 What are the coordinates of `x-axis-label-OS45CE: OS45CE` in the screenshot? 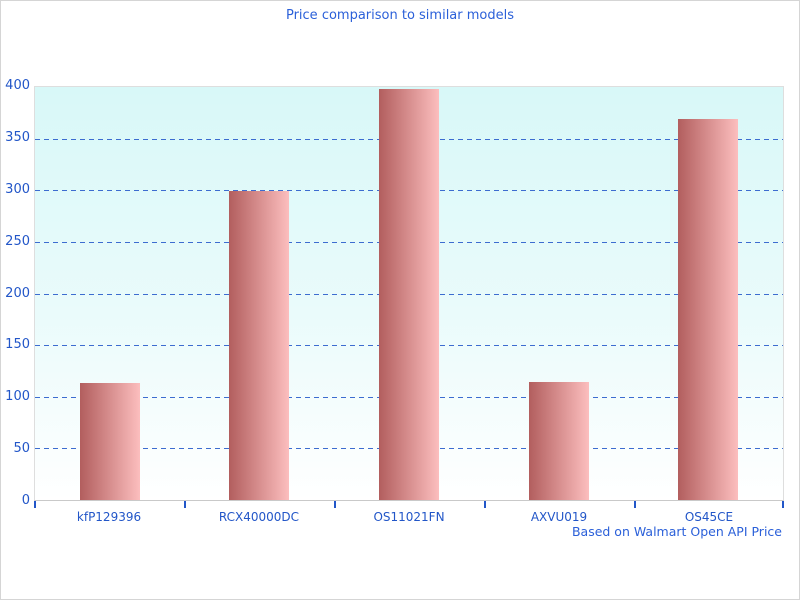 It's located at (709, 517).